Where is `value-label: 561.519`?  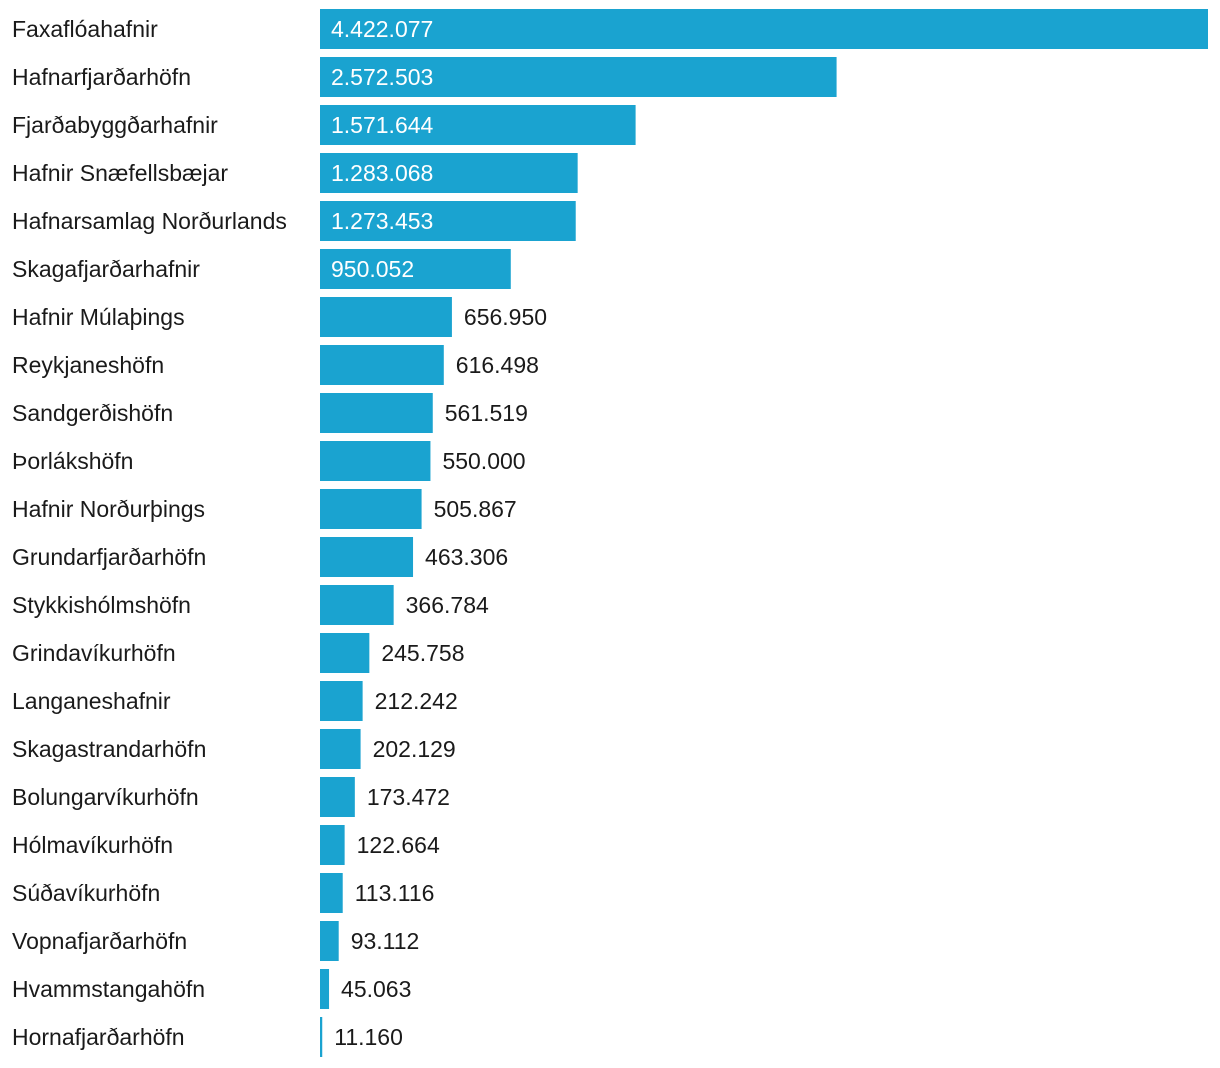
value-label: 561.519 is located at coordinates (486, 413).